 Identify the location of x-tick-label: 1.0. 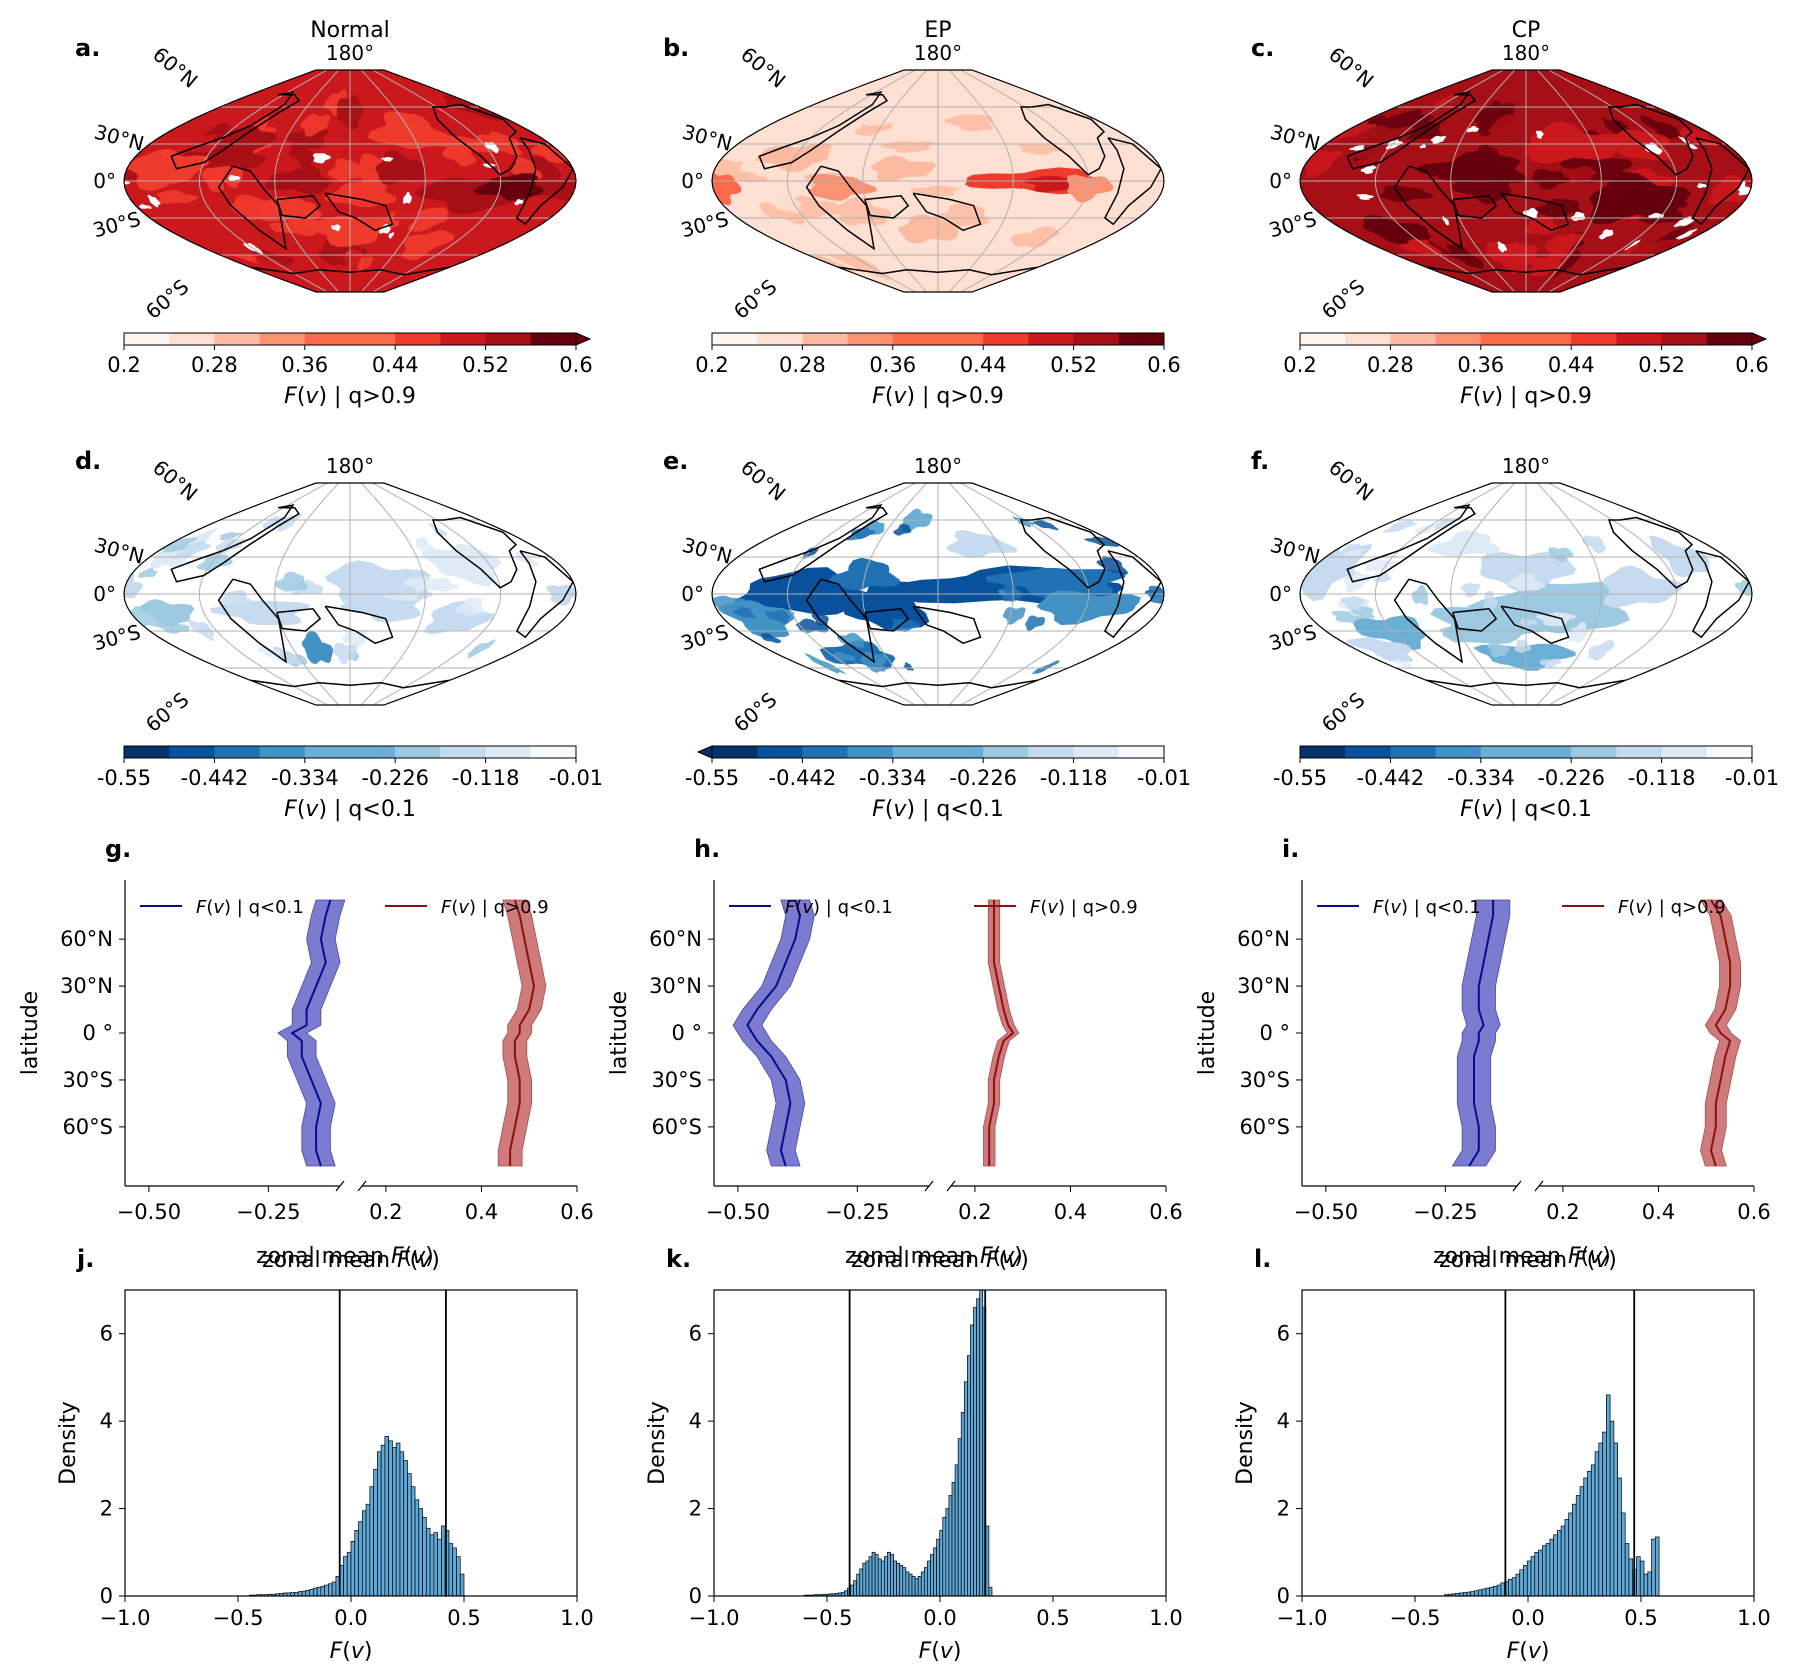
(1753, 1618).